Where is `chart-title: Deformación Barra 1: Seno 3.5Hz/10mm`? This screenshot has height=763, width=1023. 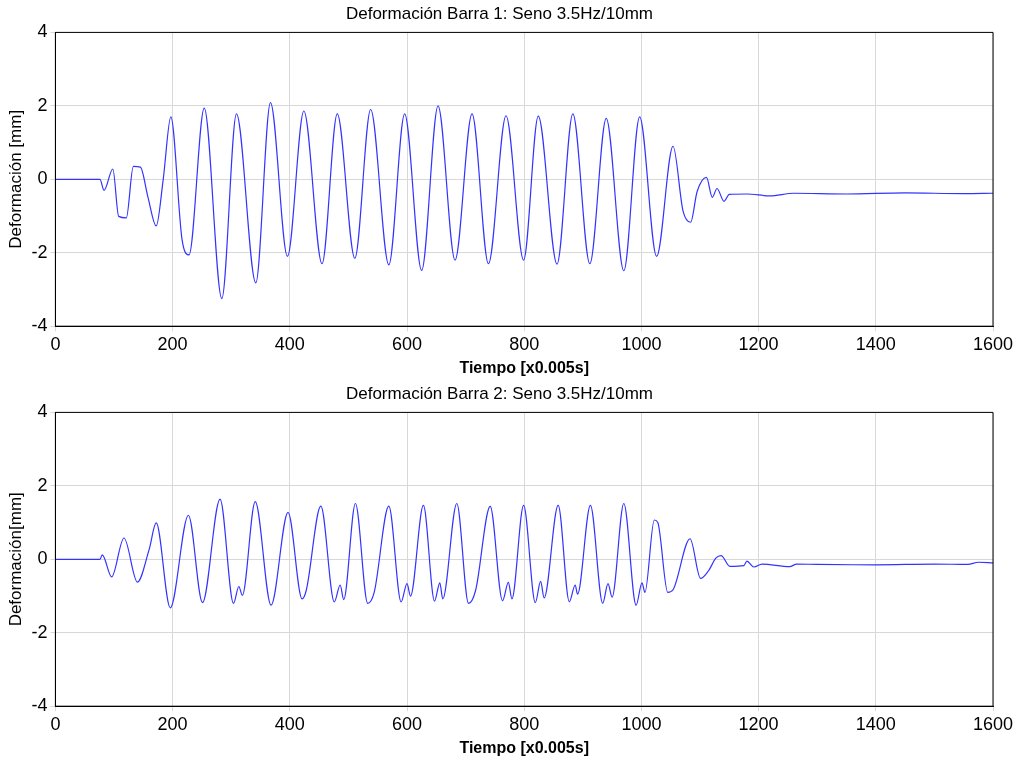
chart-title: Deformación Barra 1: Seno 3.5Hz/10mm is located at coordinates (499, 13).